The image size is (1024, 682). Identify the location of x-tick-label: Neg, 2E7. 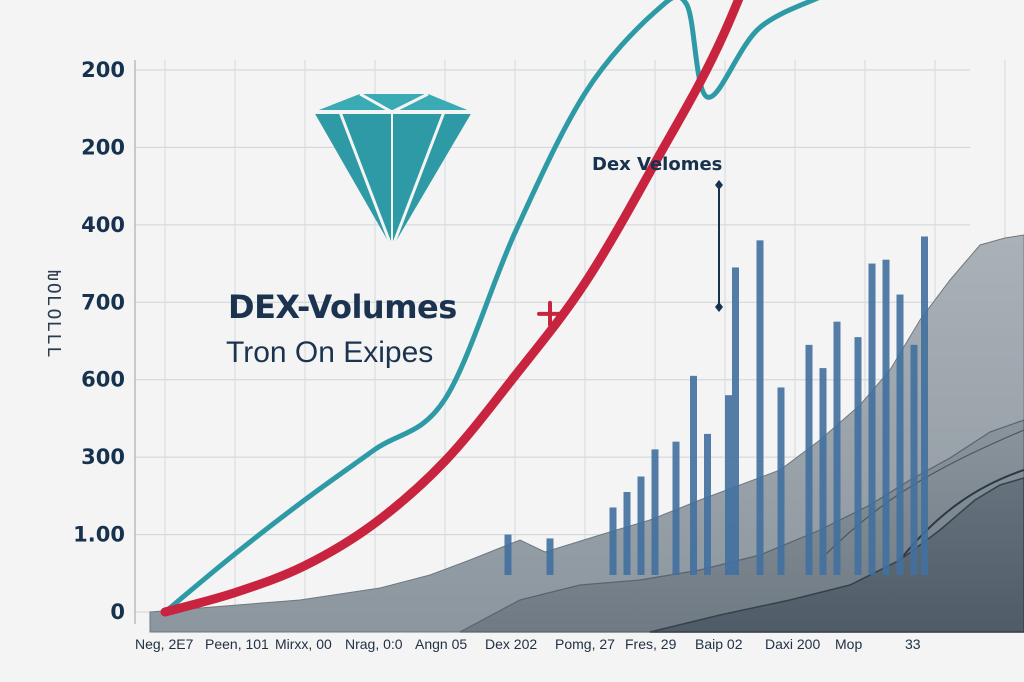
(164, 644).